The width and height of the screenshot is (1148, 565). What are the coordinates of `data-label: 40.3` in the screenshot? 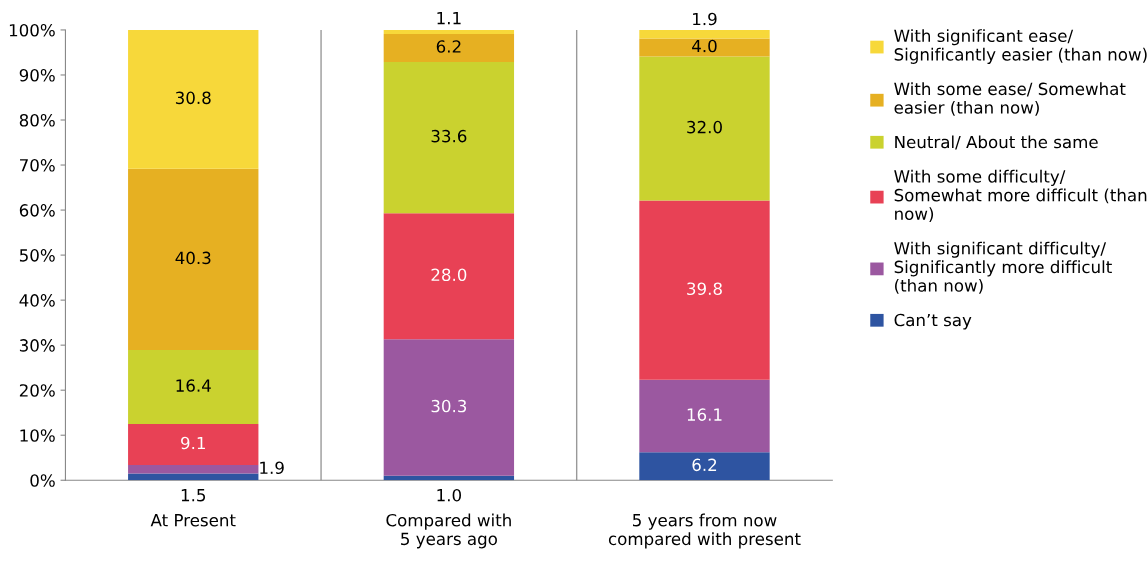 It's located at (193, 258).